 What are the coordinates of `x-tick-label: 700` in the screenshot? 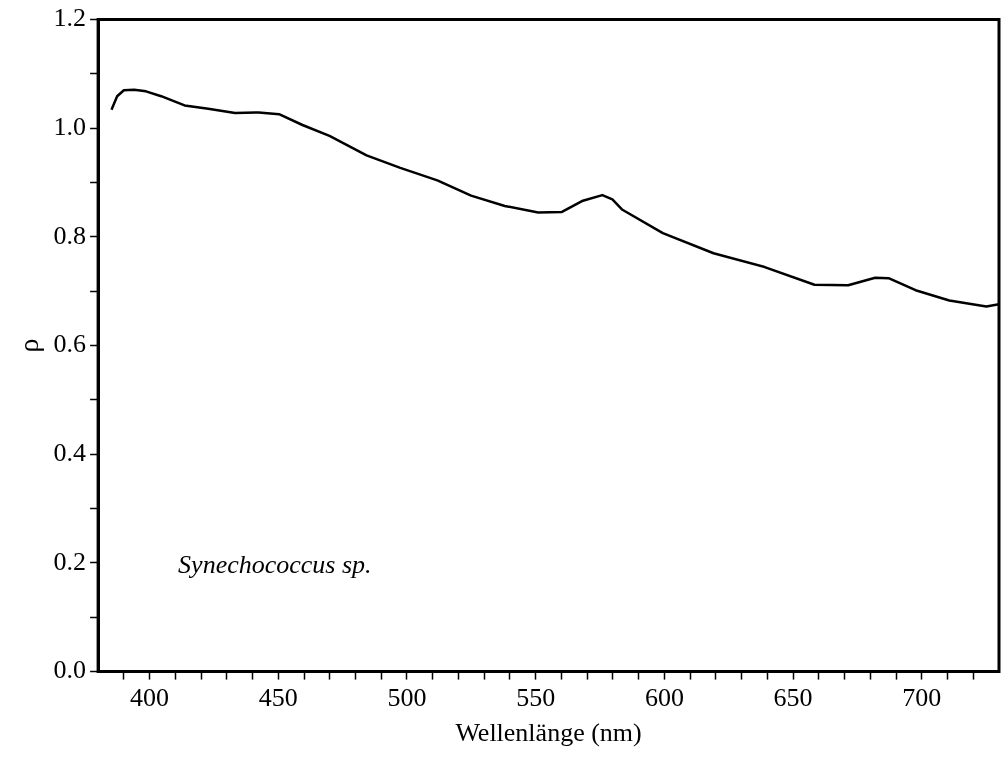 It's located at (922, 698).